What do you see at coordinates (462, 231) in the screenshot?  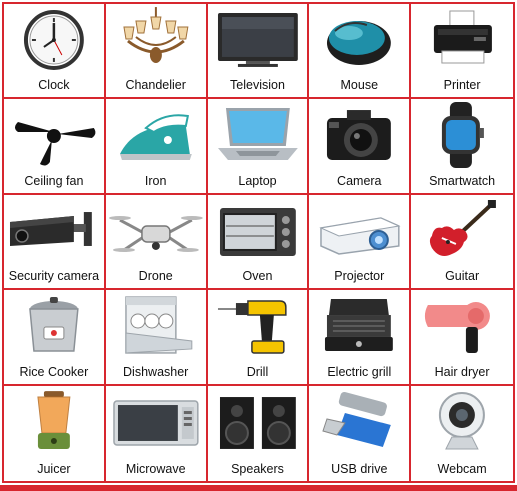 I see `guitar-icon` at bounding box center [462, 231].